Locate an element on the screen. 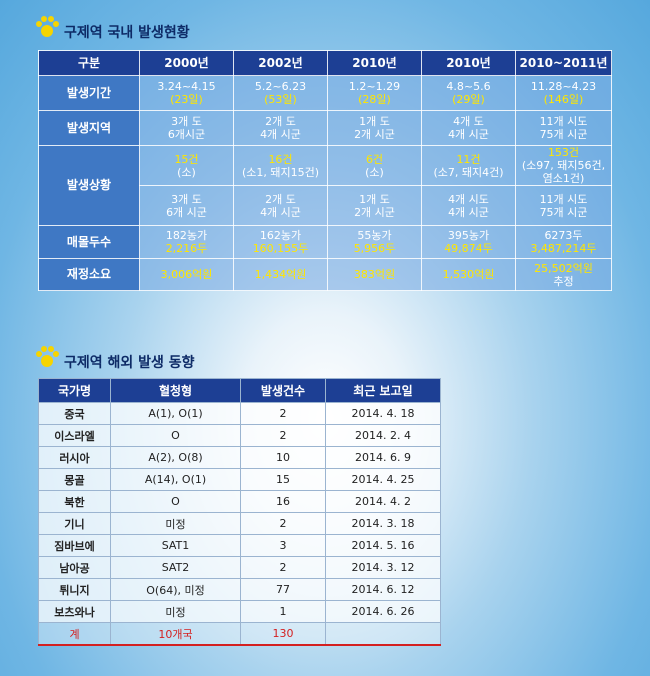  cell-line: 4.8~5.6 is located at coordinates (468, 86).